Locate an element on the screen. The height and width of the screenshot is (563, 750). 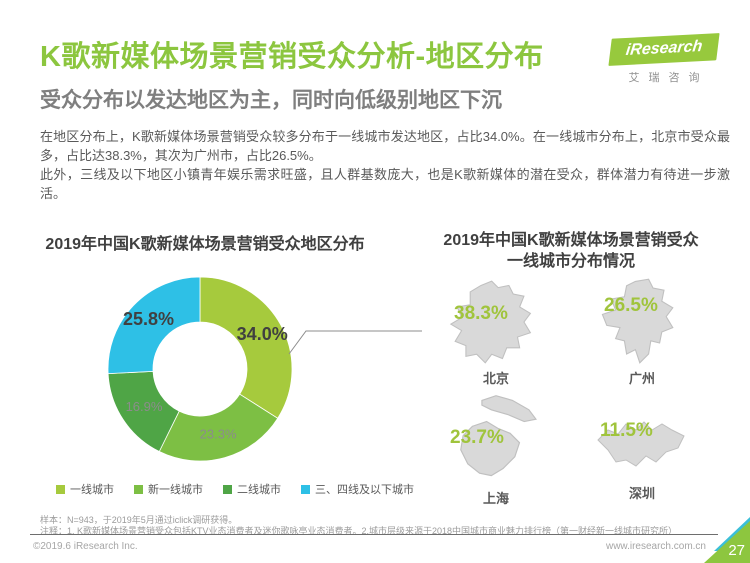
iresearch-logo: iResearch 艾瑞咨询 is located at coordinates (664, 59).